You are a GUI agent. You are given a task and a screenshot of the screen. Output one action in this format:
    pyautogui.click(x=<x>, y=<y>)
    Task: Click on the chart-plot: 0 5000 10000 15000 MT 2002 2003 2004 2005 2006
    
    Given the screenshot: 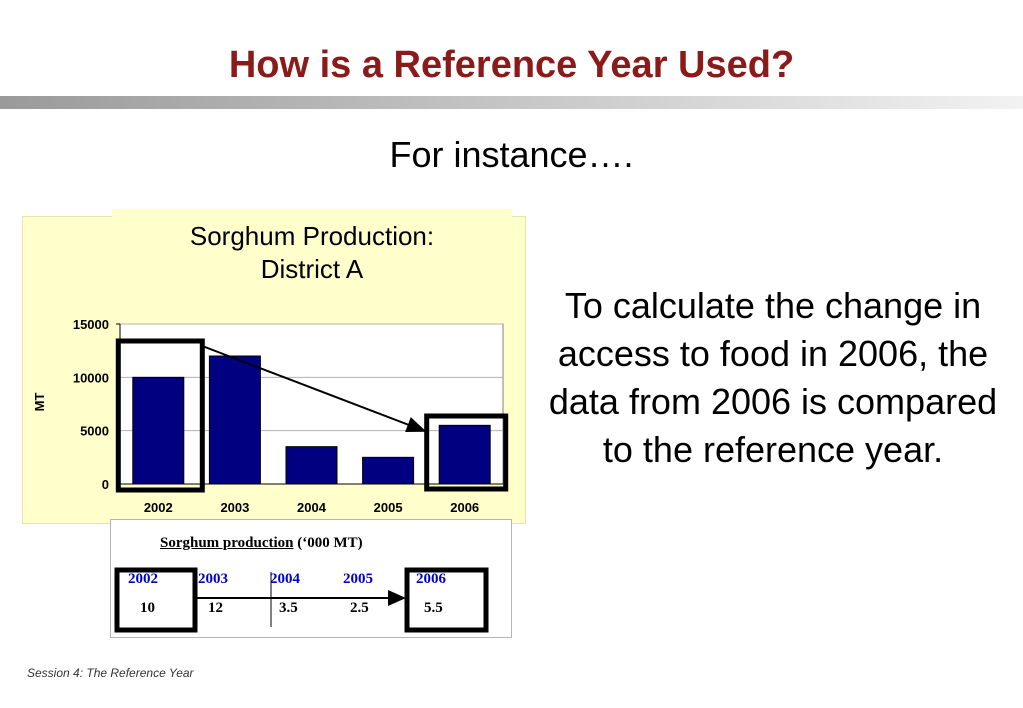 What is the action you would take?
    pyautogui.click(x=270, y=416)
    